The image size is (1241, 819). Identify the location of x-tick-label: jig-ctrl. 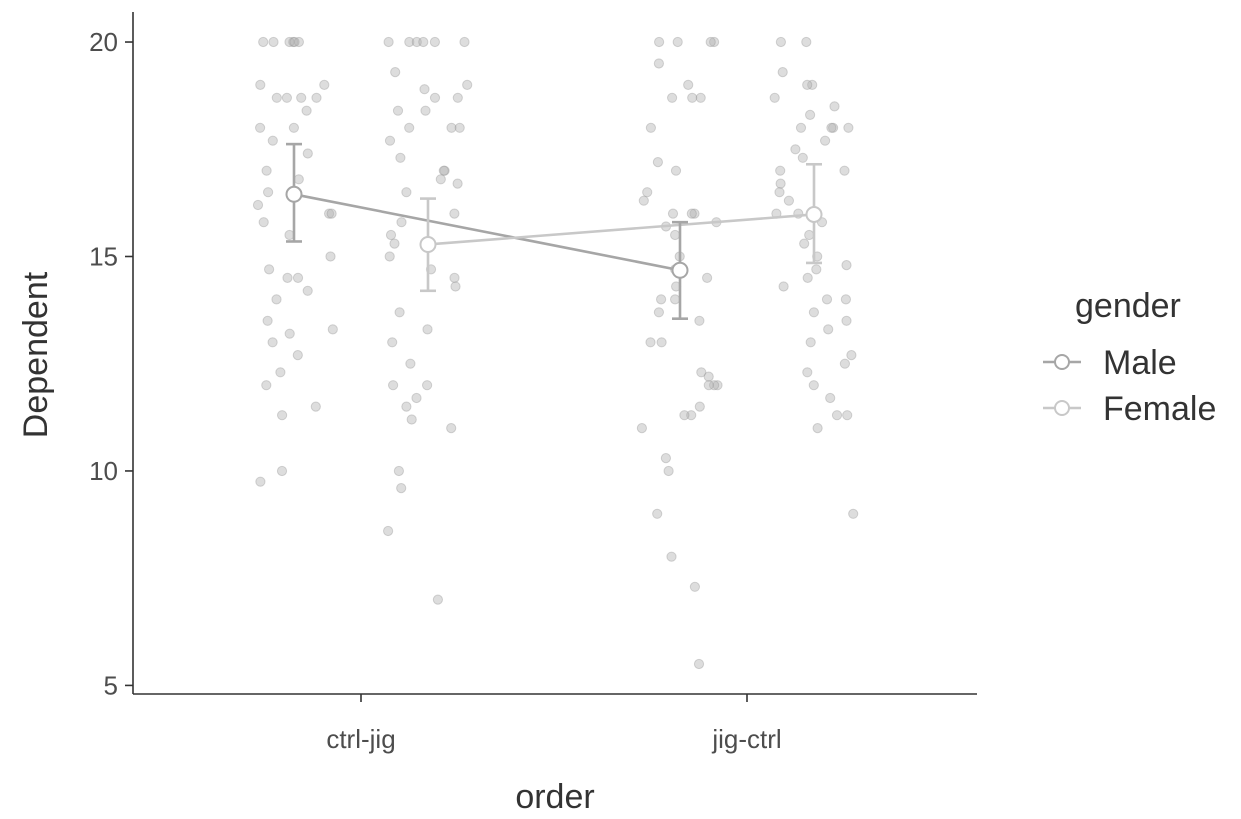
(746, 739).